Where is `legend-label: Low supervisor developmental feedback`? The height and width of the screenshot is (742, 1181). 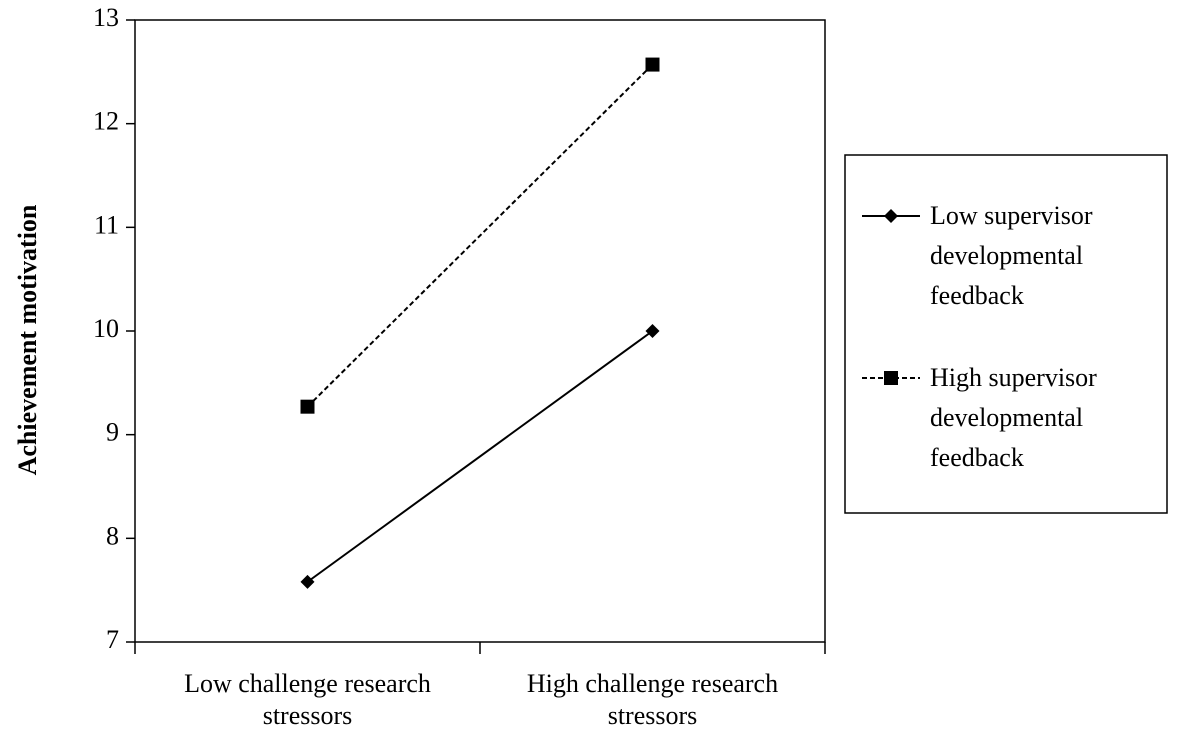 legend-label: Low supervisor developmental feedback is located at coordinates (1011, 255).